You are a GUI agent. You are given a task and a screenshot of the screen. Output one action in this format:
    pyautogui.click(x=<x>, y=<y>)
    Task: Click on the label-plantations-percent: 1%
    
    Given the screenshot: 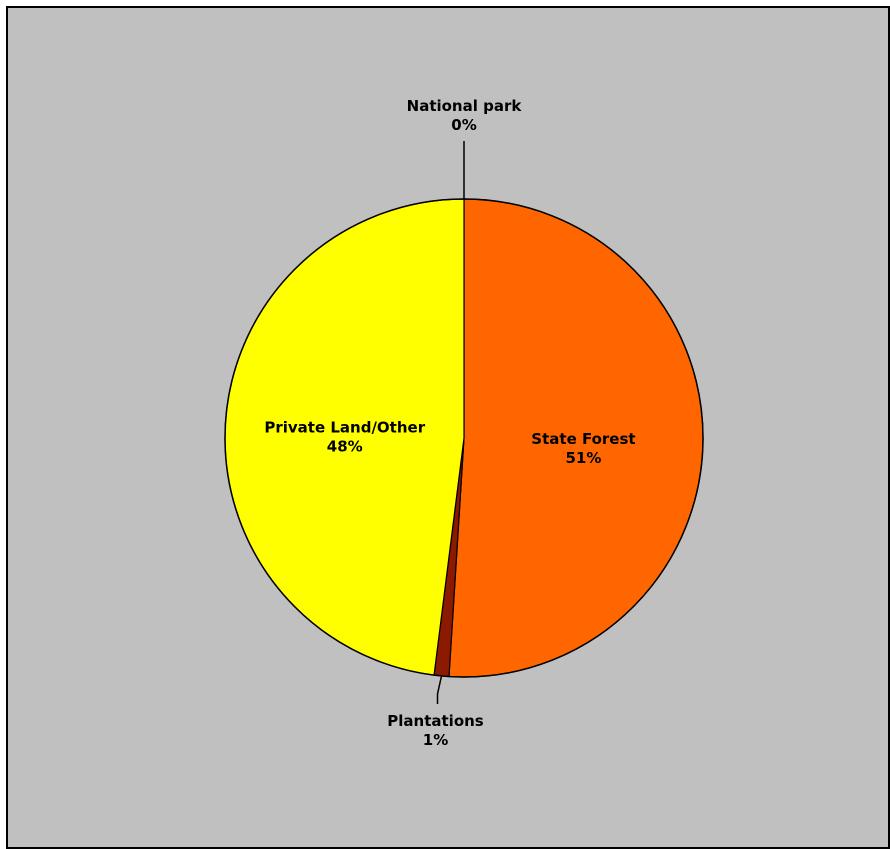 What is the action you would take?
    pyautogui.click(x=435, y=740)
    